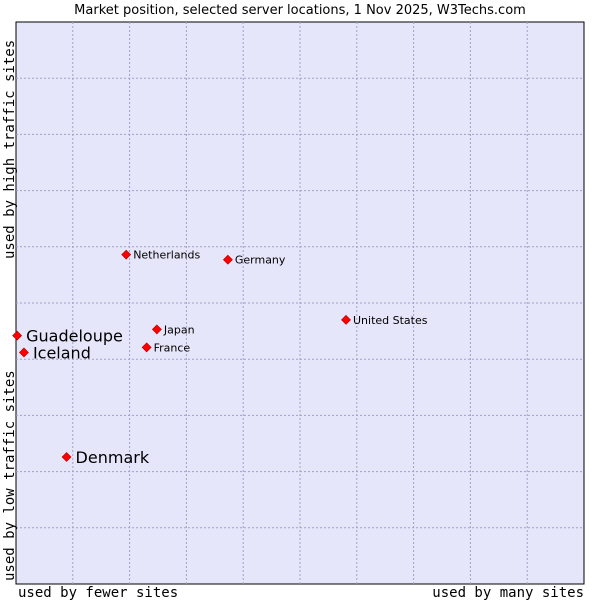  I want to click on data-point-guadeloupe: Guadeloupe, so click(67, 336).